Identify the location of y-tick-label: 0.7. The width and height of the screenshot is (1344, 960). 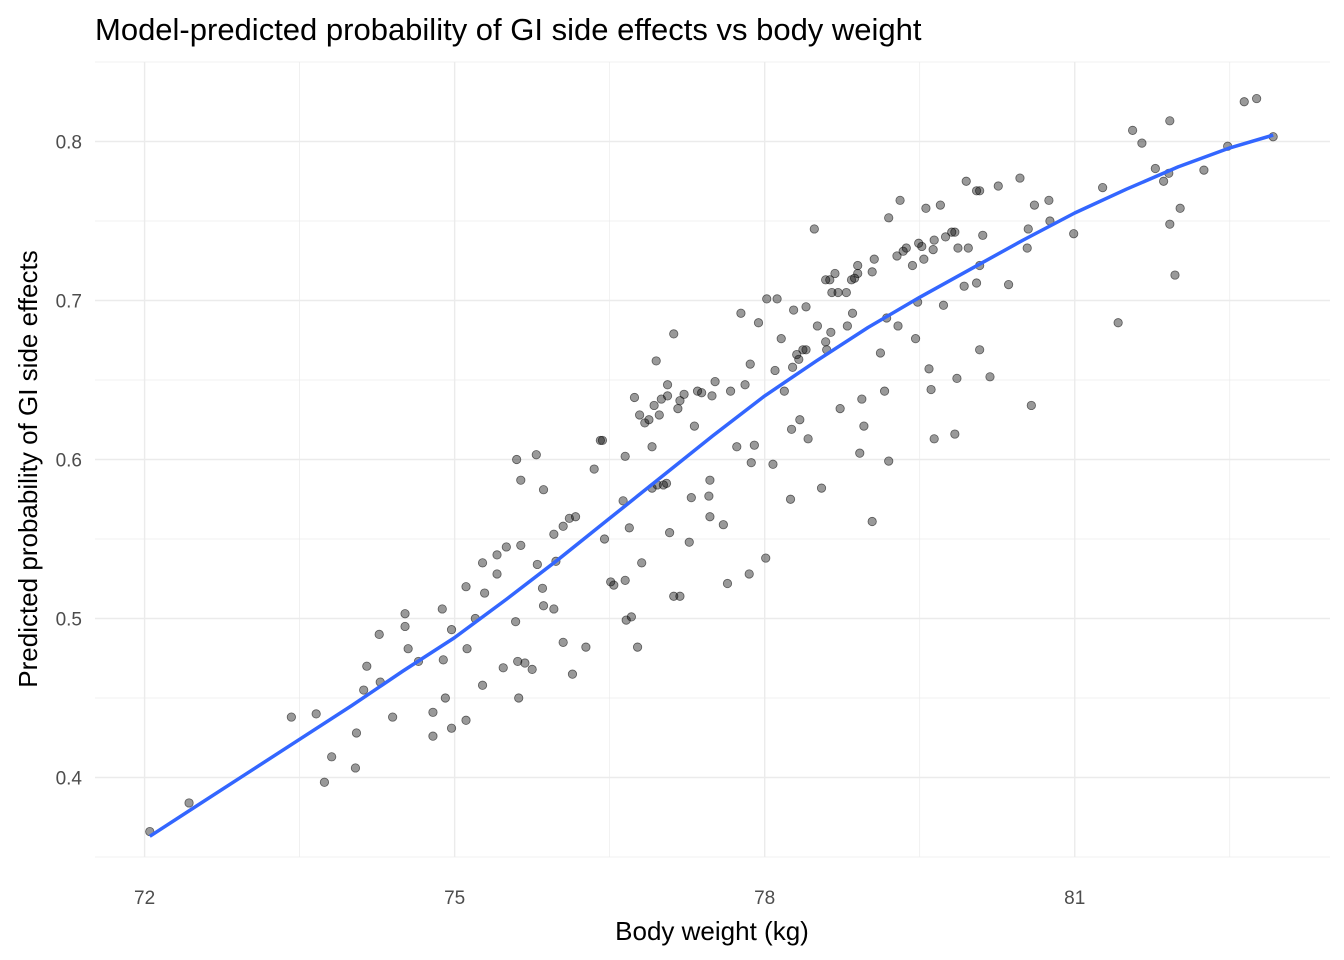
(69, 302).